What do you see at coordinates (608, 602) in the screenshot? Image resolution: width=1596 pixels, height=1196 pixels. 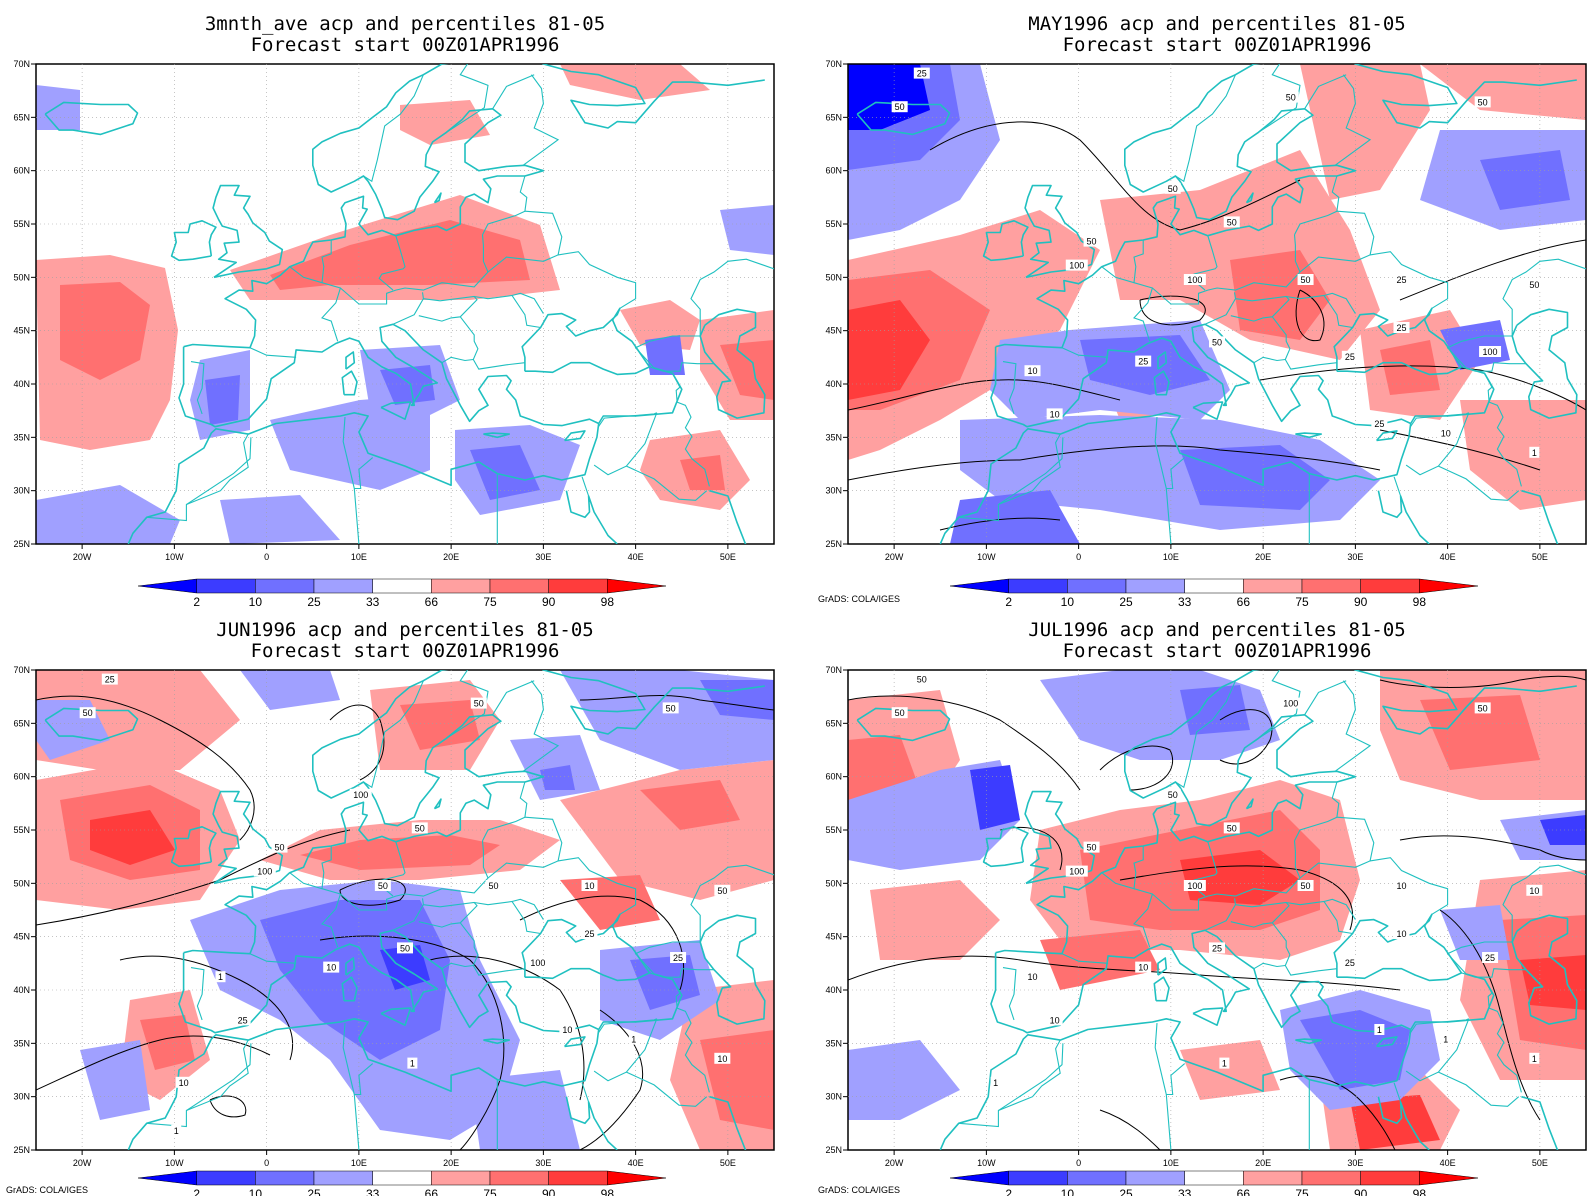 I see `colorbar-tick-label: 98` at bounding box center [608, 602].